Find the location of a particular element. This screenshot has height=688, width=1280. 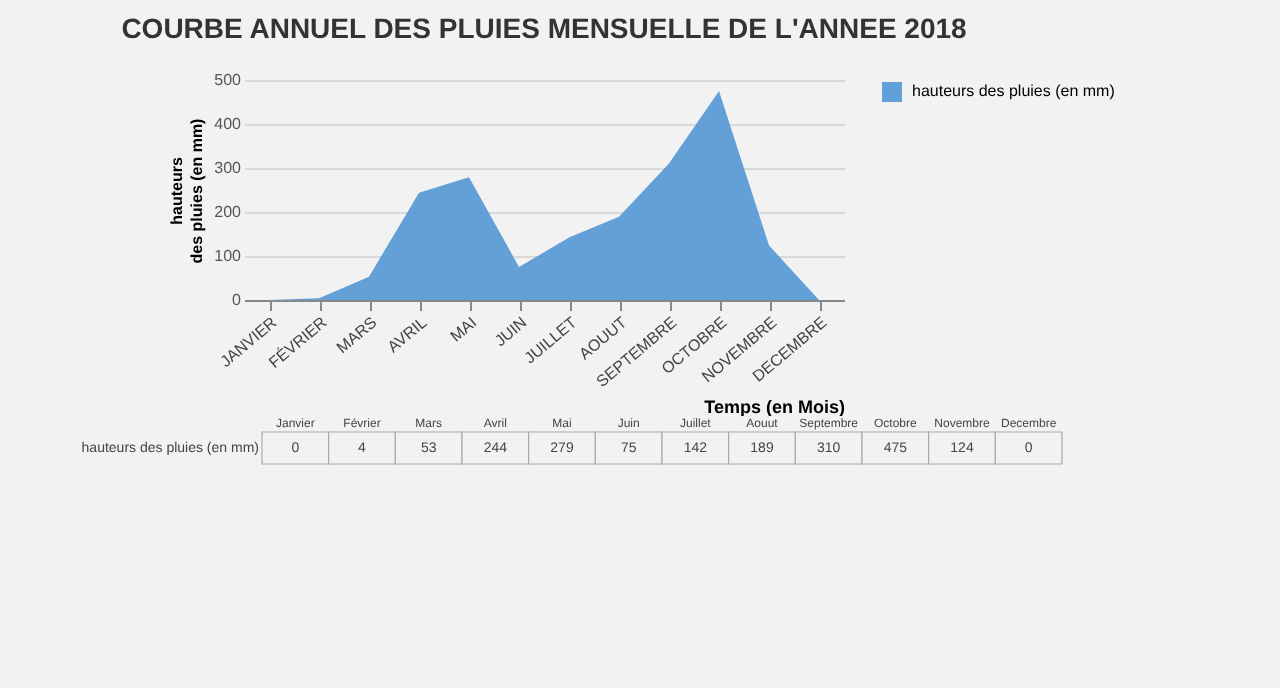

x-axis-title: Temps (en Mois) is located at coordinates (774, 406).